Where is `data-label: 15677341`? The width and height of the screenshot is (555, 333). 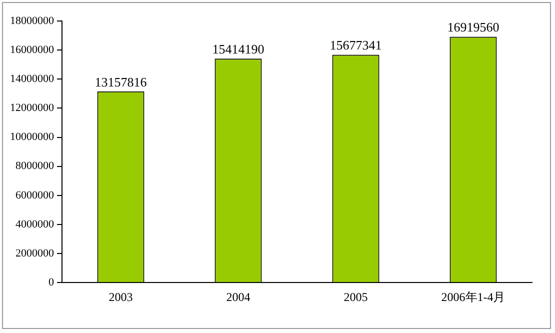
data-label: 15677341 is located at coordinates (356, 45).